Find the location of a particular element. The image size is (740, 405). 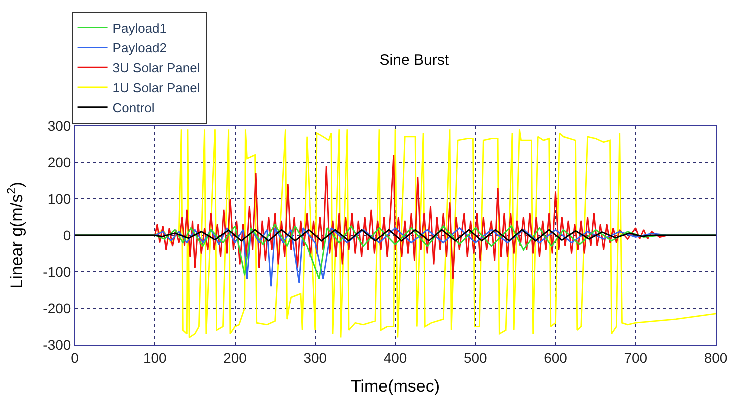

x-tick-label: 200 is located at coordinates (236, 358).